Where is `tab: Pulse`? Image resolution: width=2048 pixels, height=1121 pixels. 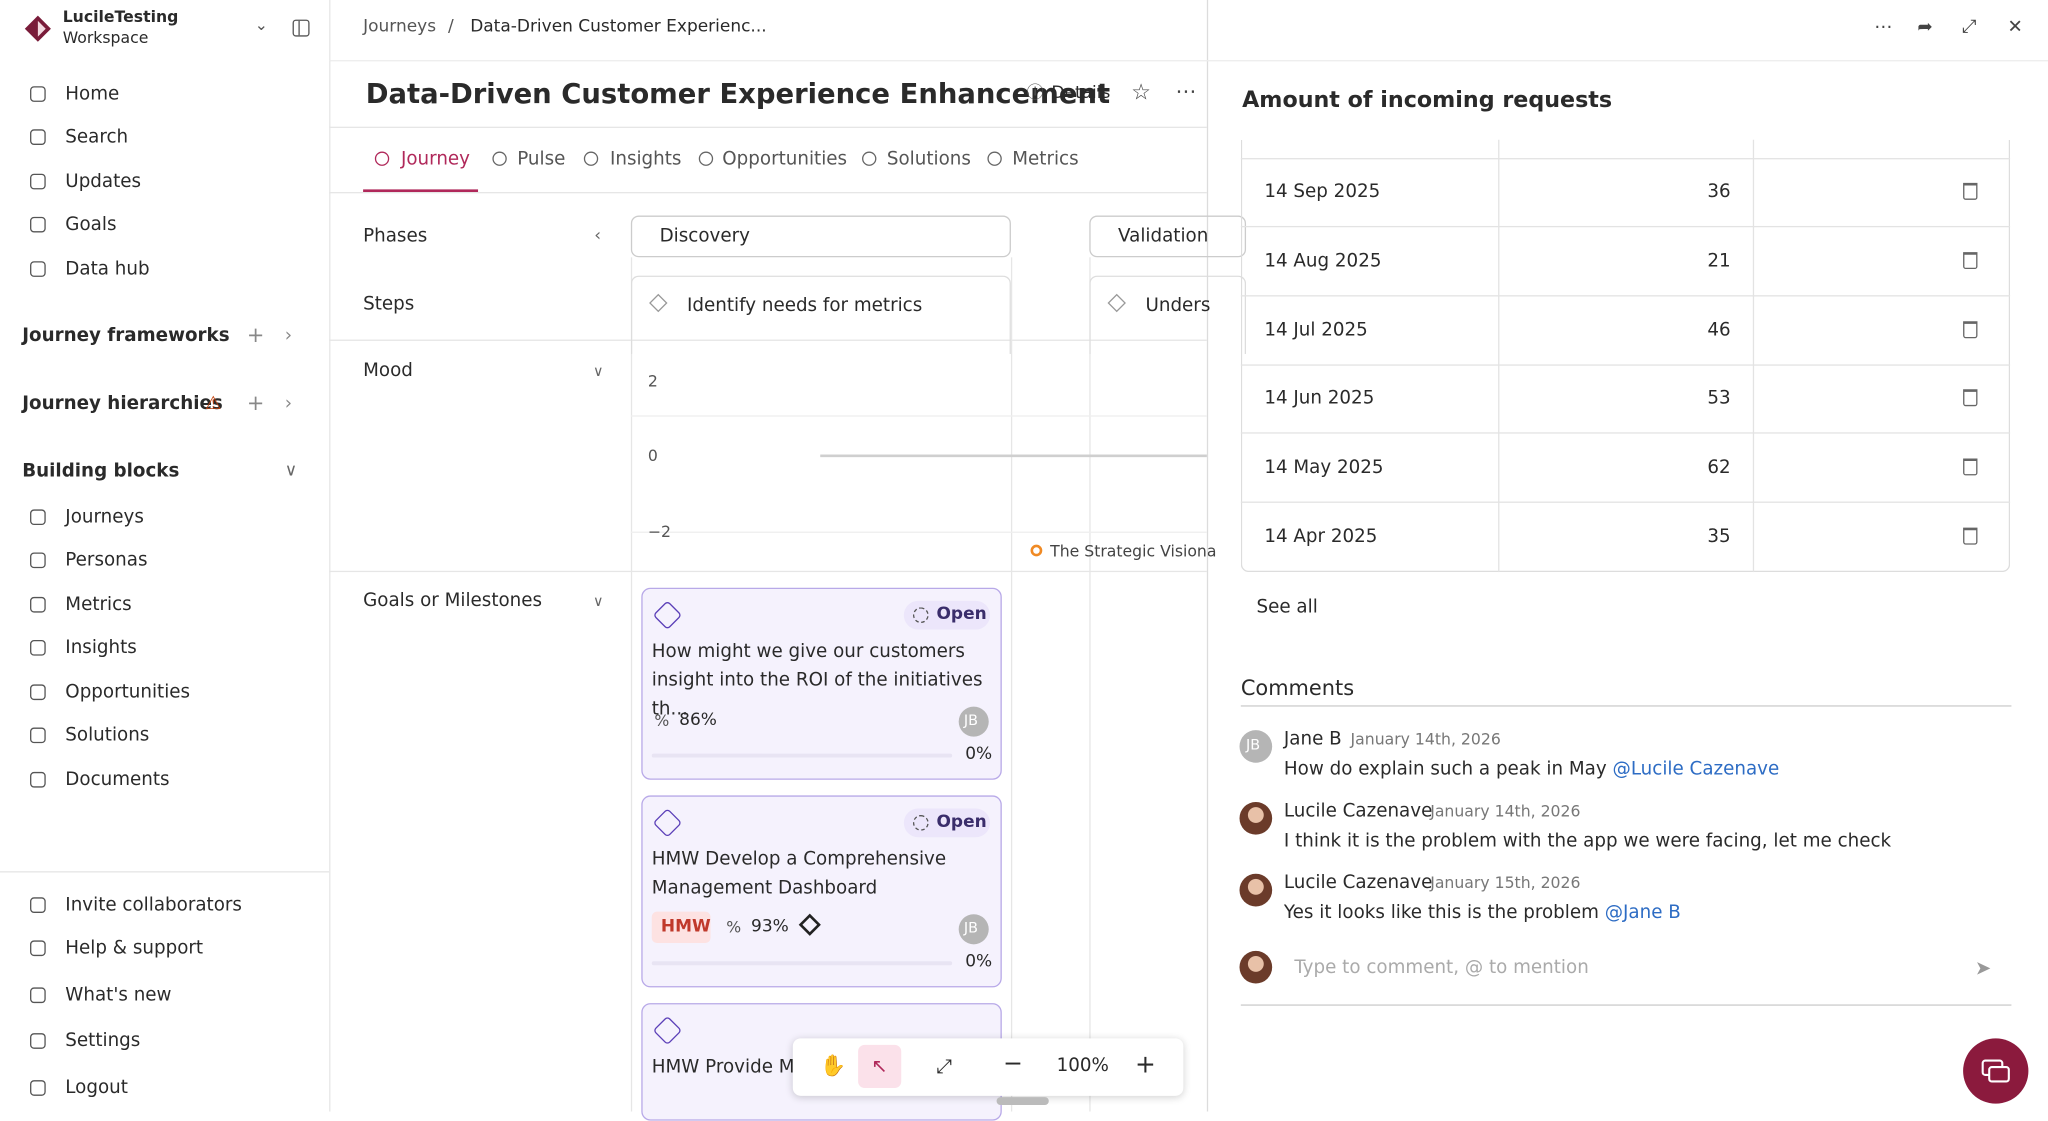 tab: Pulse is located at coordinates (541, 159).